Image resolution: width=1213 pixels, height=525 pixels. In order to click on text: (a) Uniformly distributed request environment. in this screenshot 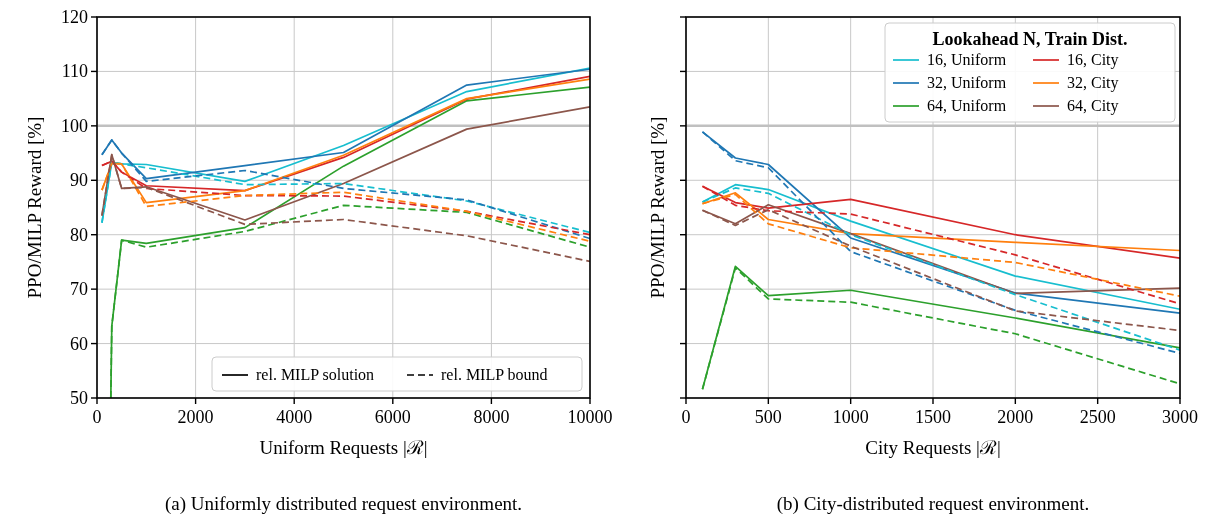, I will do `click(343, 504)`.